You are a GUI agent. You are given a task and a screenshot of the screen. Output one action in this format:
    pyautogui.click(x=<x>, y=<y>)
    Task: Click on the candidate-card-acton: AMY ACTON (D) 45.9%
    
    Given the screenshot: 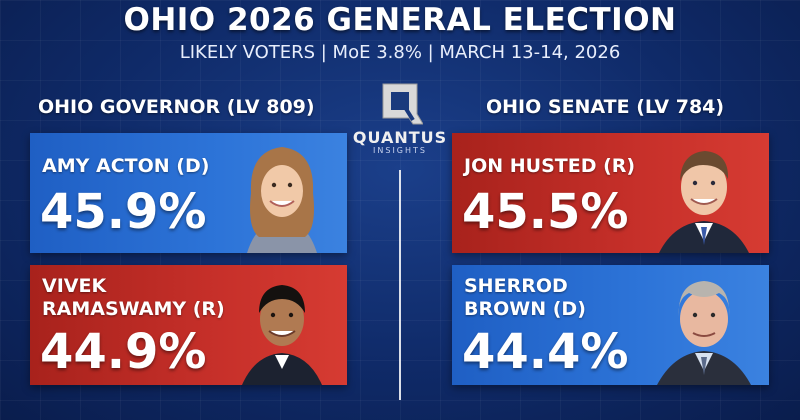 What is the action you would take?
    pyautogui.click(x=188, y=193)
    